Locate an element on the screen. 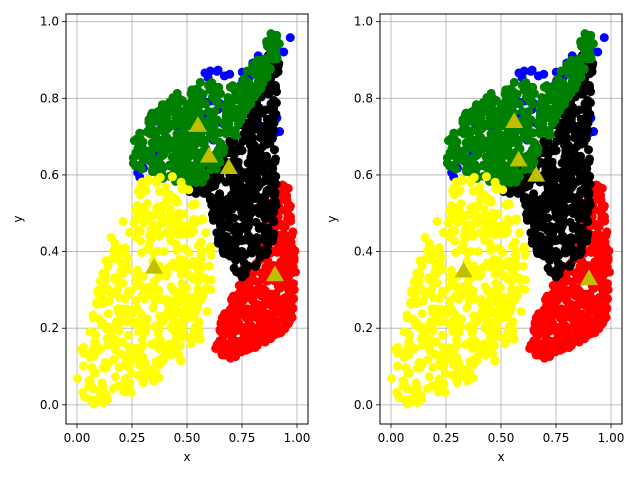 The height and width of the screenshot is (480, 640). y-tick-label: 0.8 is located at coordinates (49, 98).